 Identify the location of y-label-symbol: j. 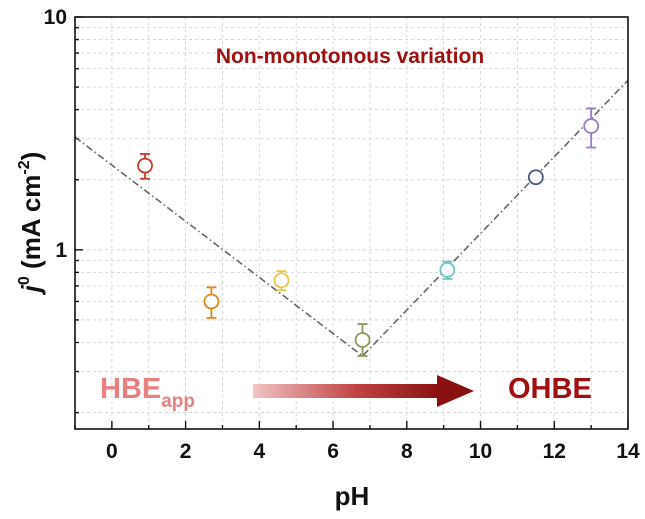
(31, 289).